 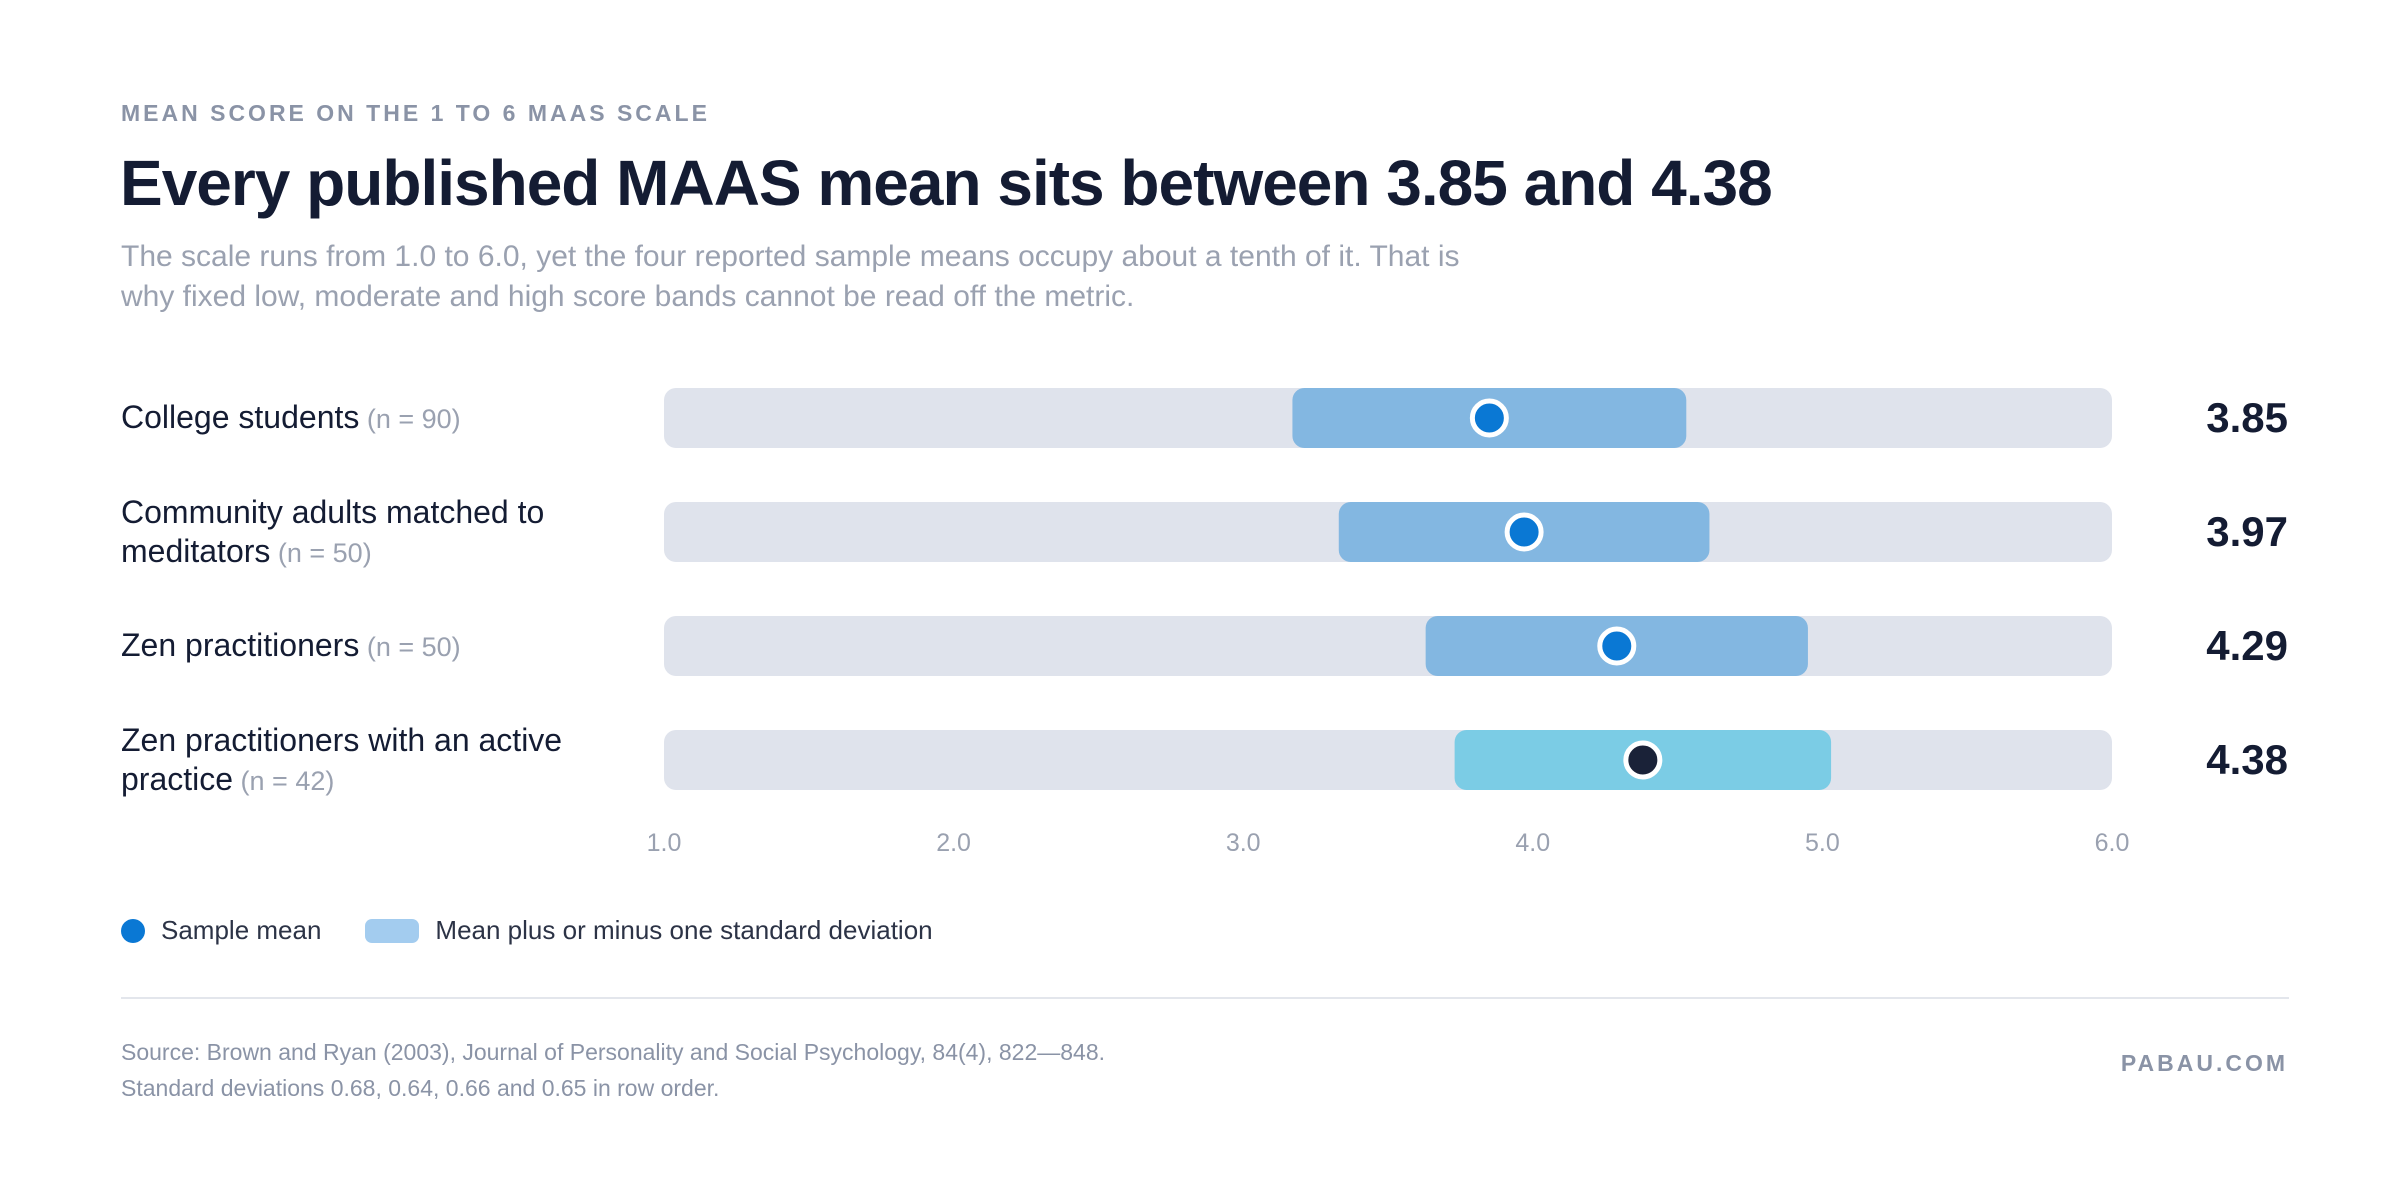 What do you see at coordinates (284, 781) in the screenshot?
I see `row-sample-size: (n = 42)` at bounding box center [284, 781].